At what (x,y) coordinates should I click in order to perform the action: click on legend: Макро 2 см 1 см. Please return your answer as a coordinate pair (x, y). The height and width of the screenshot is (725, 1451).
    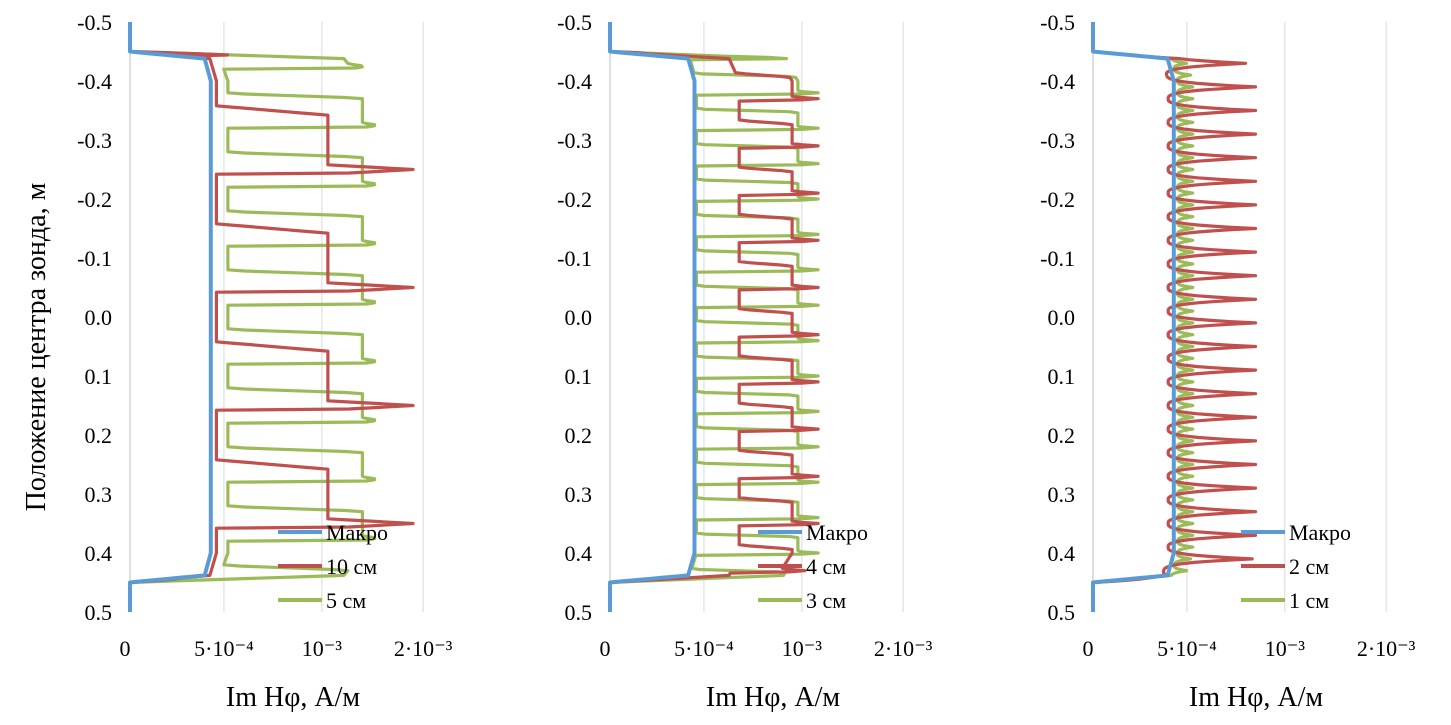
    Looking at the image, I should click on (1296, 566).